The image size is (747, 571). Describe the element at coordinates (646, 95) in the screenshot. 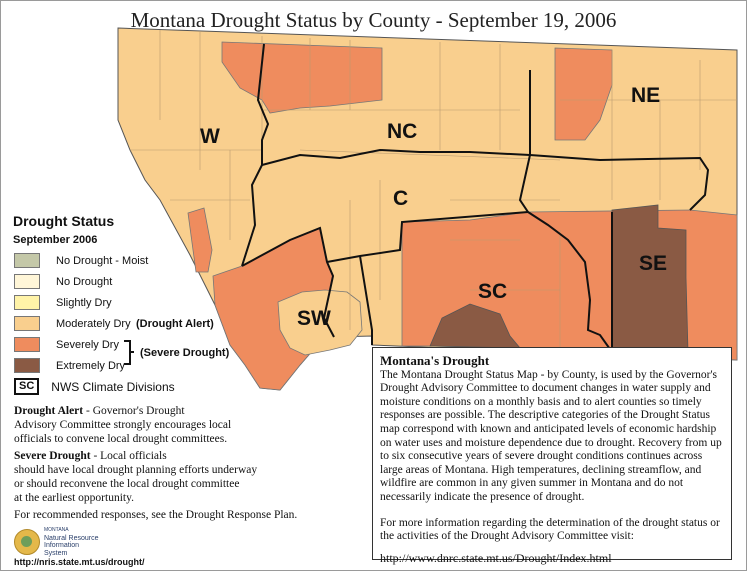

I see `region-label-ne: NE` at that location.